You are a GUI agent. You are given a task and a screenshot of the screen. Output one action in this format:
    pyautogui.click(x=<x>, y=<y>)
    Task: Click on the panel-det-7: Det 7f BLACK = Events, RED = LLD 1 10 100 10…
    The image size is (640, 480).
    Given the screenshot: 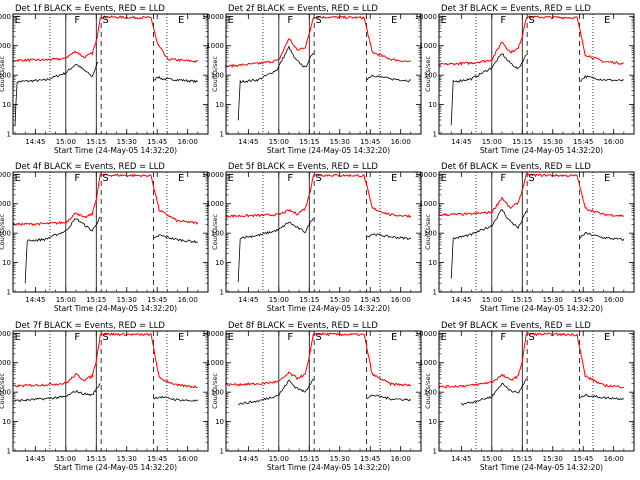 What is the action you would take?
    pyautogui.click(x=104, y=396)
    